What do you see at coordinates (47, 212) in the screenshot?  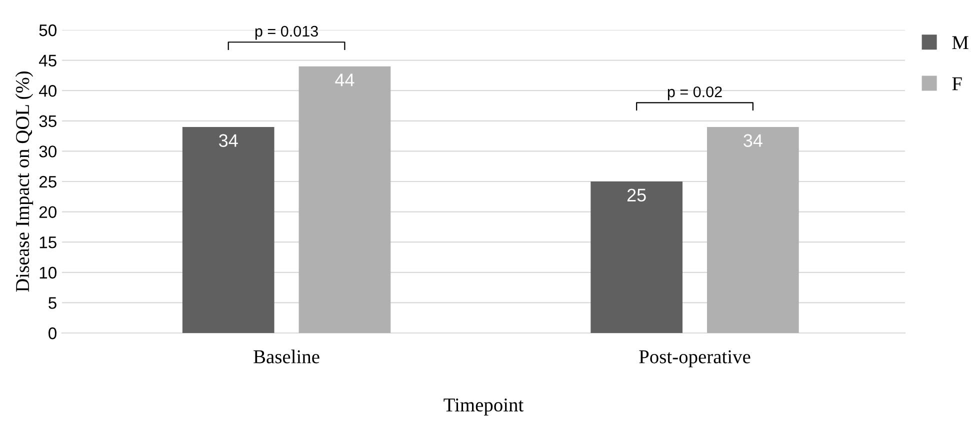 I see `y-tick-label: 20` at bounding box center [47, 212].